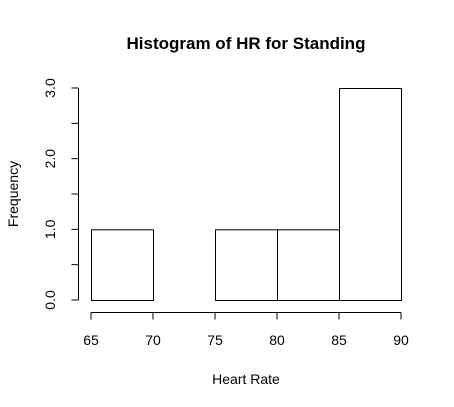 This screenshot has height=407, width=454. I want to click on y-tick-label-1: 1.0, so click(50, 229).